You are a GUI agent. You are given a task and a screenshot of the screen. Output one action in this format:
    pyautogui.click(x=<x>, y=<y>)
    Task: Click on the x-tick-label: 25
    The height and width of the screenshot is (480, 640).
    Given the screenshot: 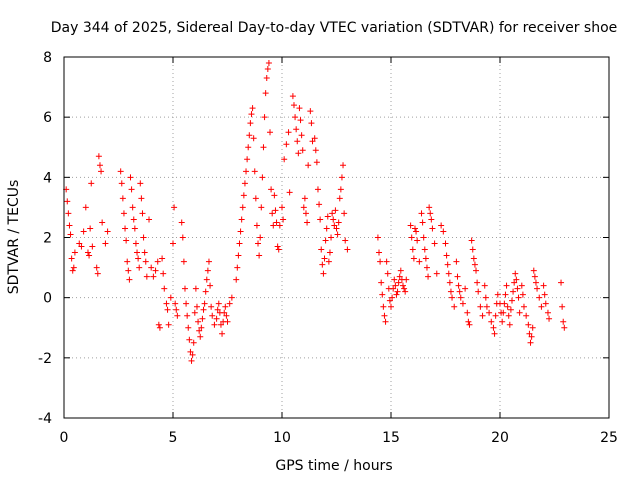 What is the action you would take?
    pyautogui.click(x=609, y=438)
    